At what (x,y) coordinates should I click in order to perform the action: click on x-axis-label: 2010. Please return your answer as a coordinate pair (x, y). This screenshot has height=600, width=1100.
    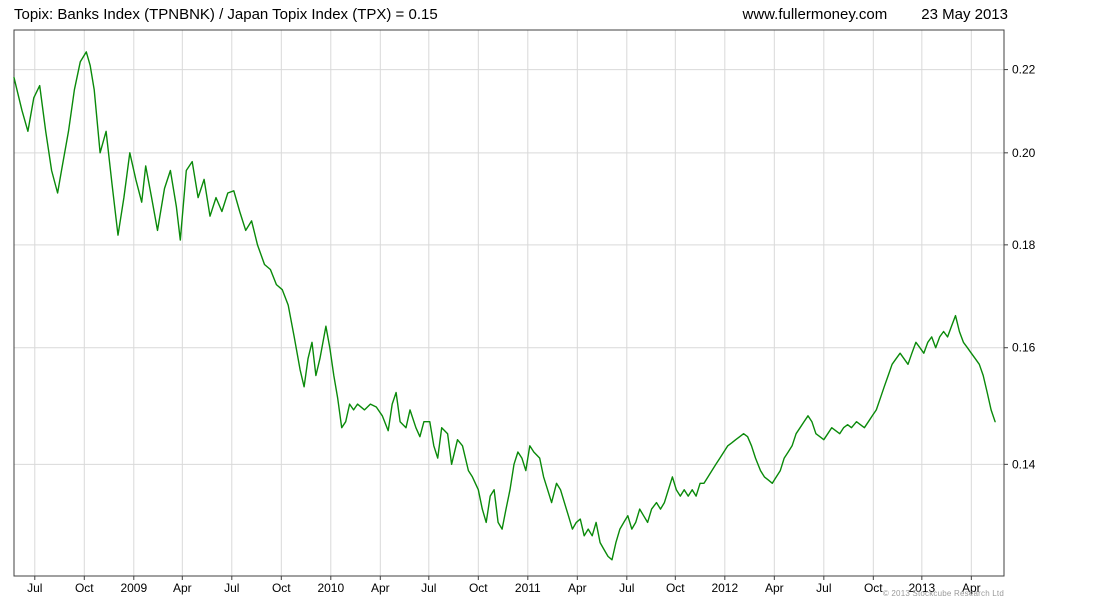
    Looking at the image, I should click on (330, 588).